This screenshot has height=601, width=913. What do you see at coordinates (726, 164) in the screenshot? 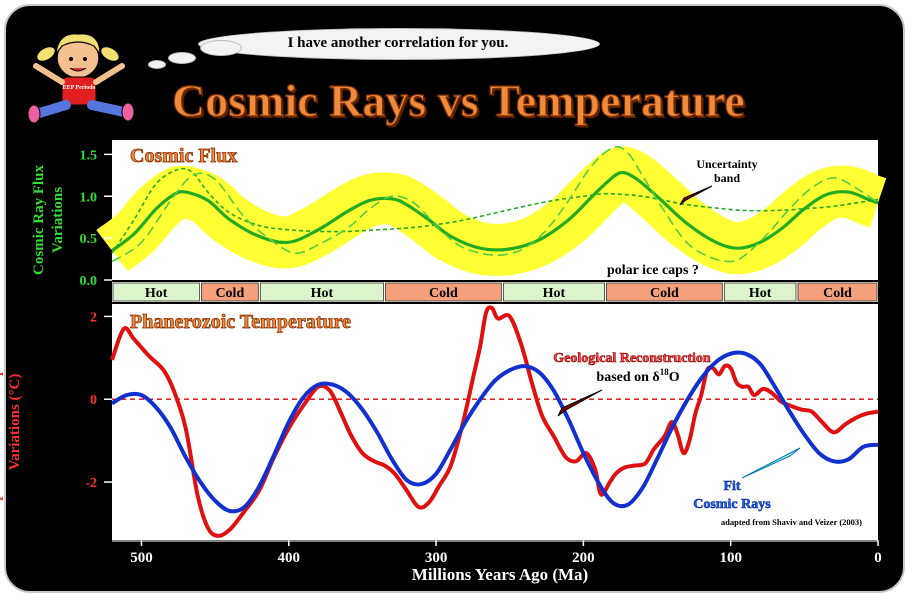
I see `uncertainty-label-line1: Uncertainty` at bounding box center [726, 164].